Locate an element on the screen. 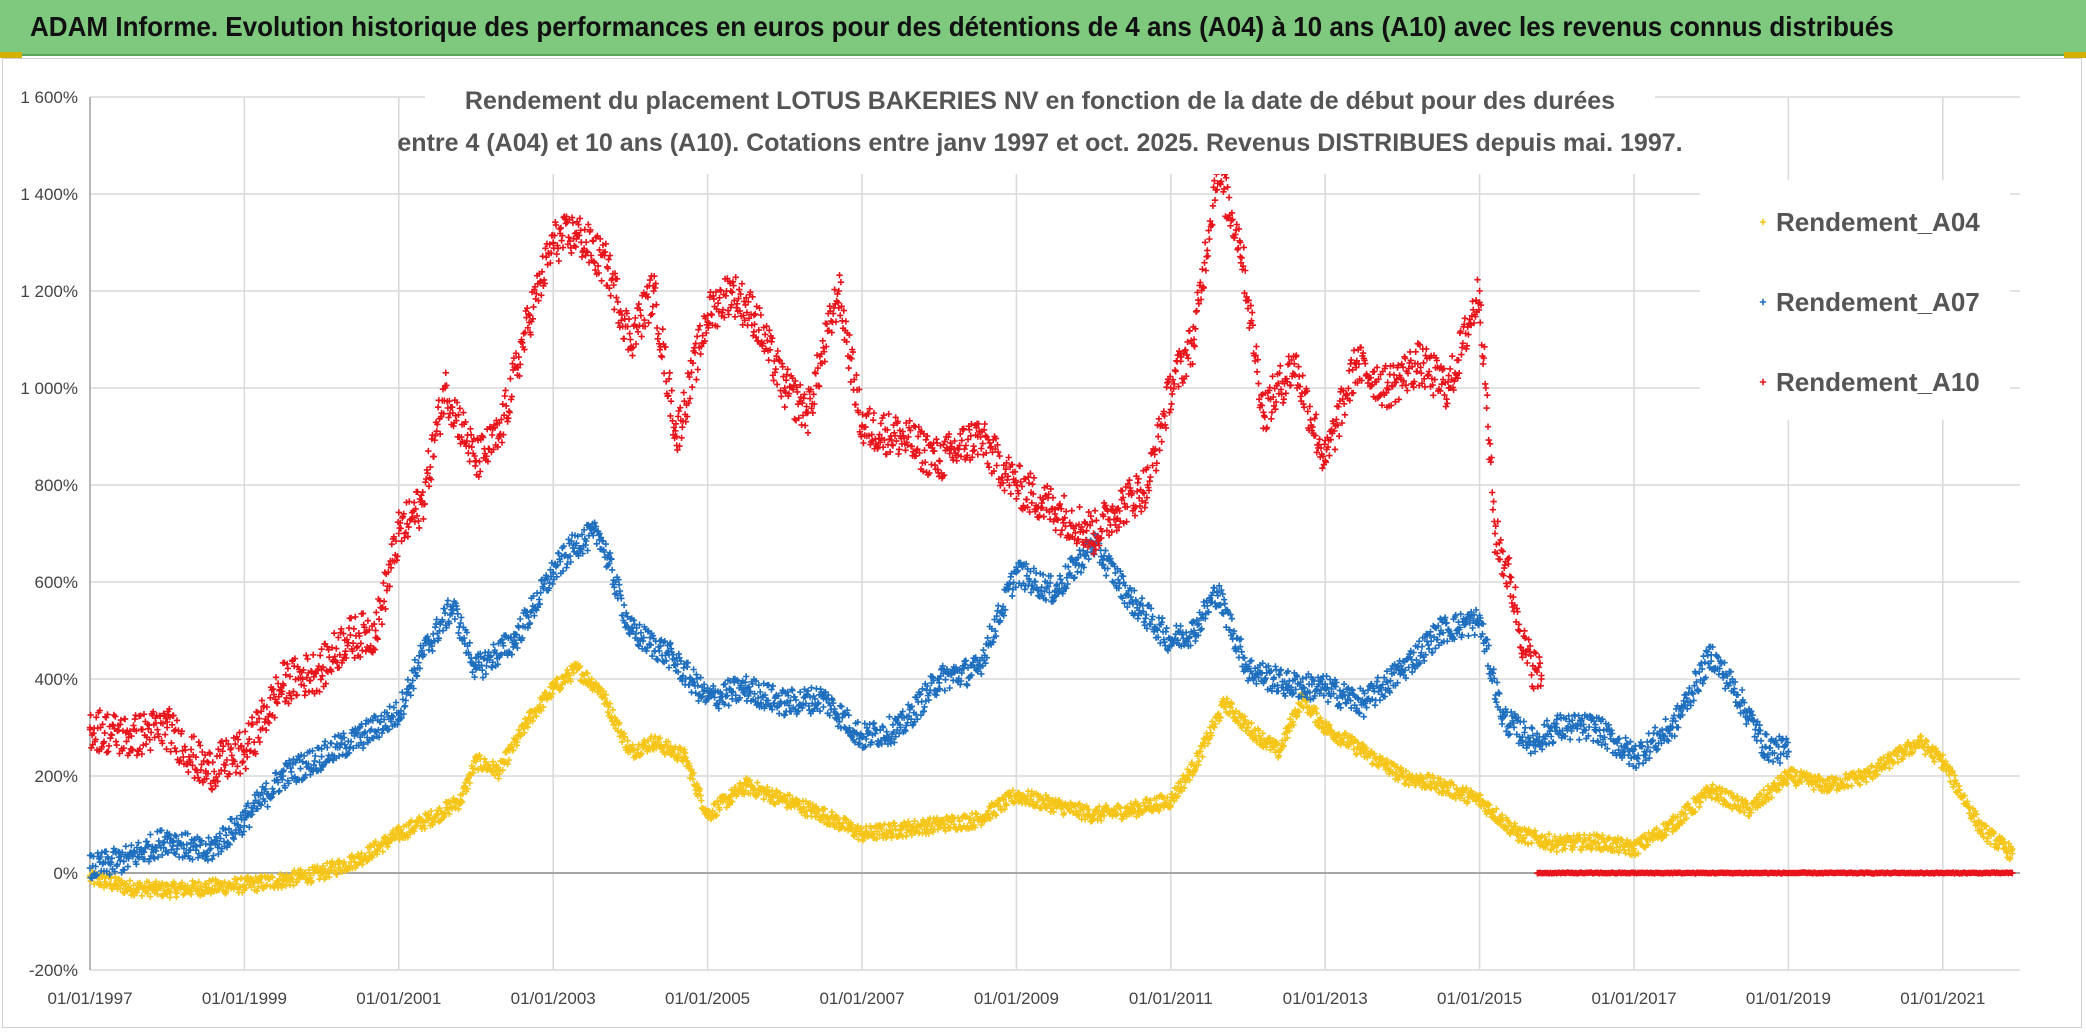 The width and height of the screenshot is (2086, 1032). y-tick-label: 1 000% is located at coordinates (49, 388).